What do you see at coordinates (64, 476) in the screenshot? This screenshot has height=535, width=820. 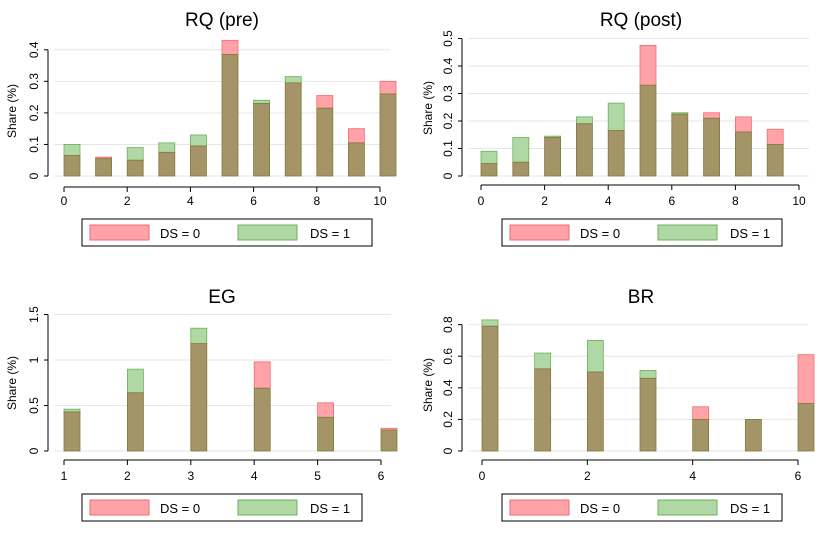 I see `x-tick-label: 1` at bounding box center [64, 476].